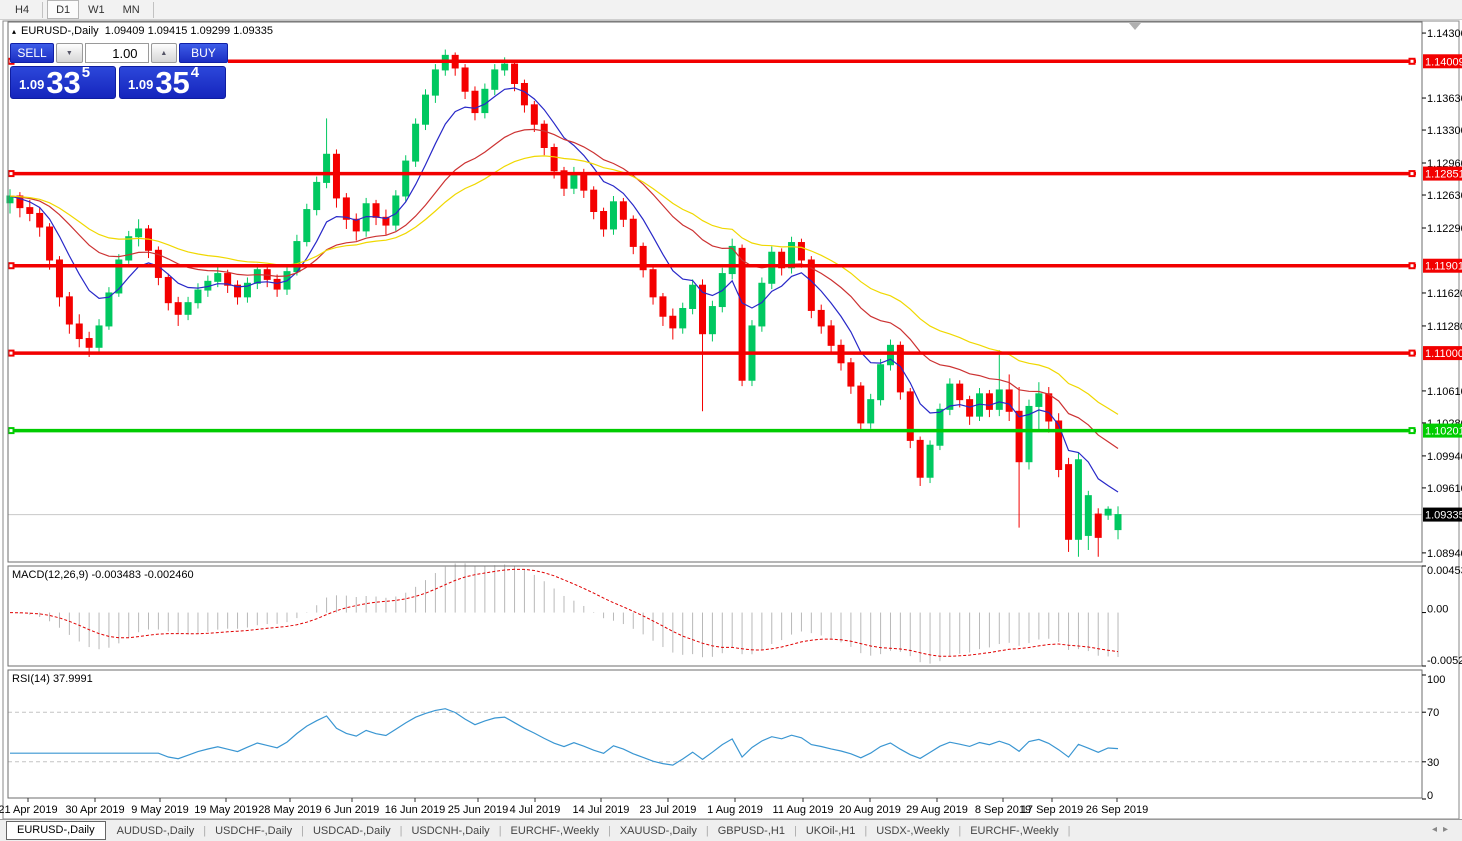 This screenshot has height=841, width=1462. I want to click on svg-text: 0, so click(1430, 796).